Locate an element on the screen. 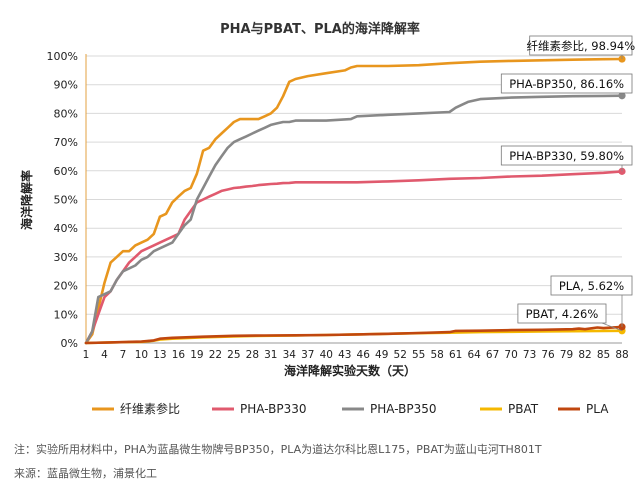 This screenshot has width=640, height=498. y-tick-label: 30% is located at coordinates (66, 257).